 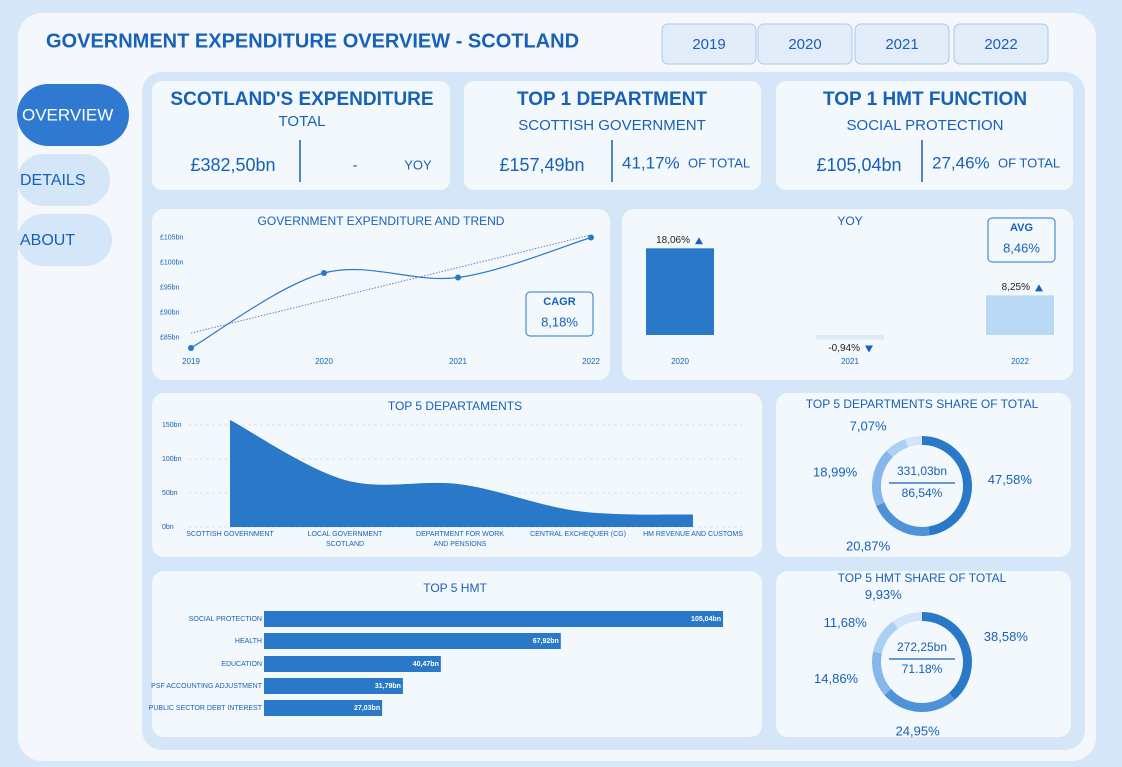 I want to click on chart-title: TOP 5 DEPARTMENTS SHARE OF TOTAL, so click(x=922, y=404).